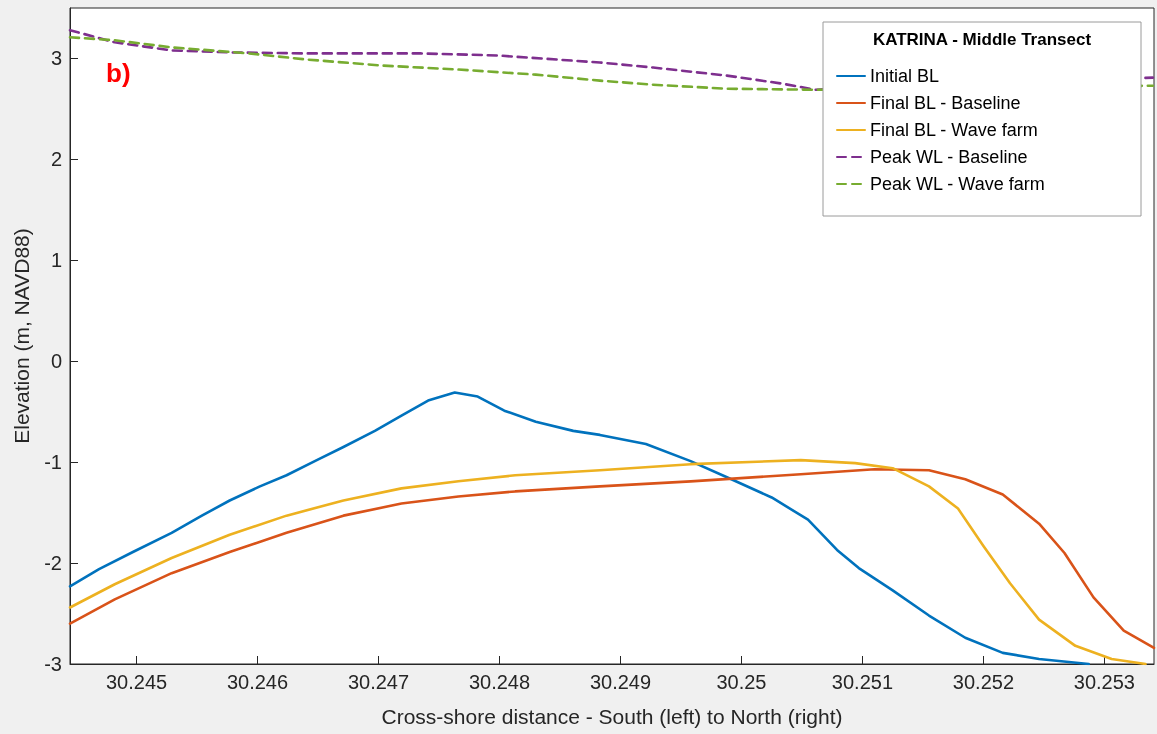  What do you see at coordinates (56, 159) in the screenshot?
I see `y-tick-label: 2` at bounding box center [56, 159].